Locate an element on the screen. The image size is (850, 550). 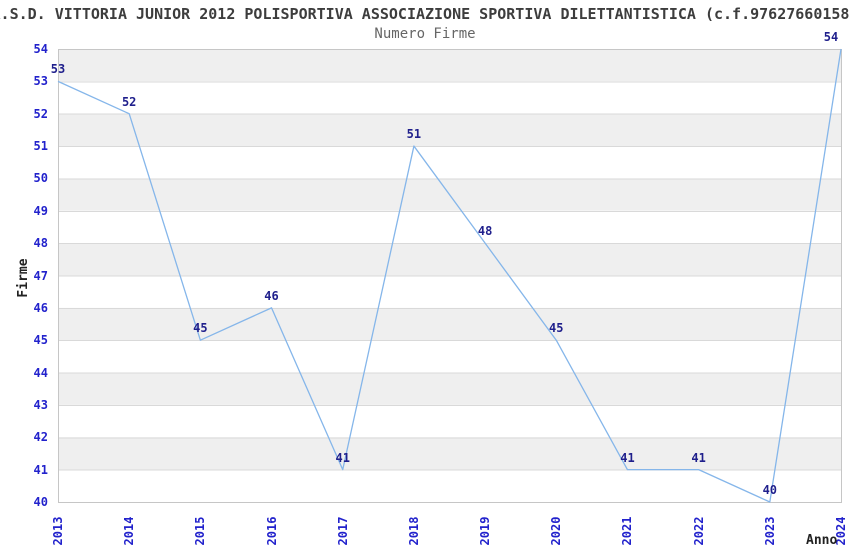
y-tick-label: 40 is located at coordinates (40, 502).